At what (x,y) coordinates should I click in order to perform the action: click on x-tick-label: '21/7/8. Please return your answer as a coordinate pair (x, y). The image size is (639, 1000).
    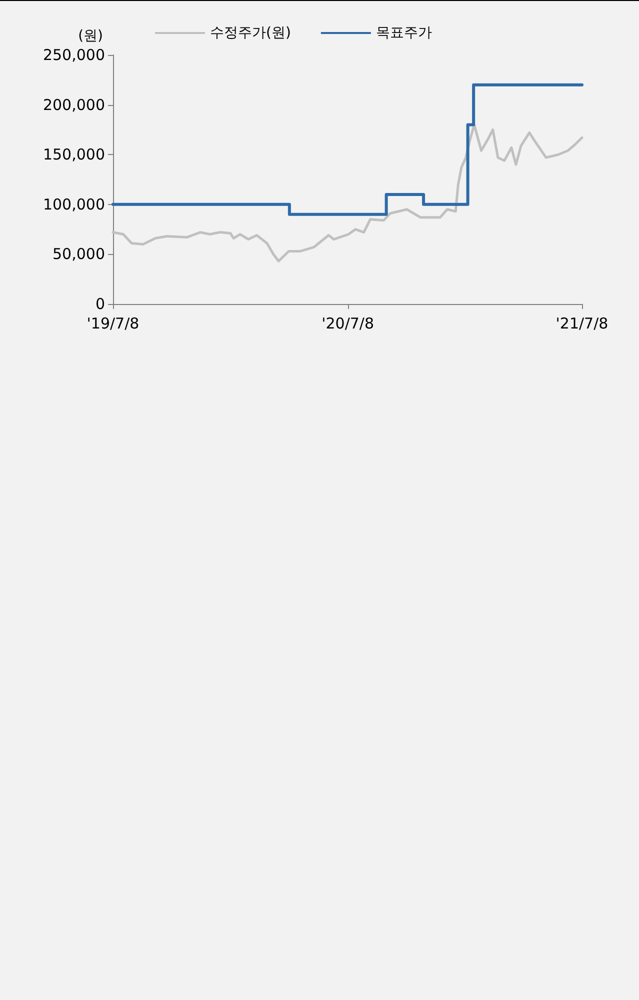
    Looking at the image, I should click on (582, 323).